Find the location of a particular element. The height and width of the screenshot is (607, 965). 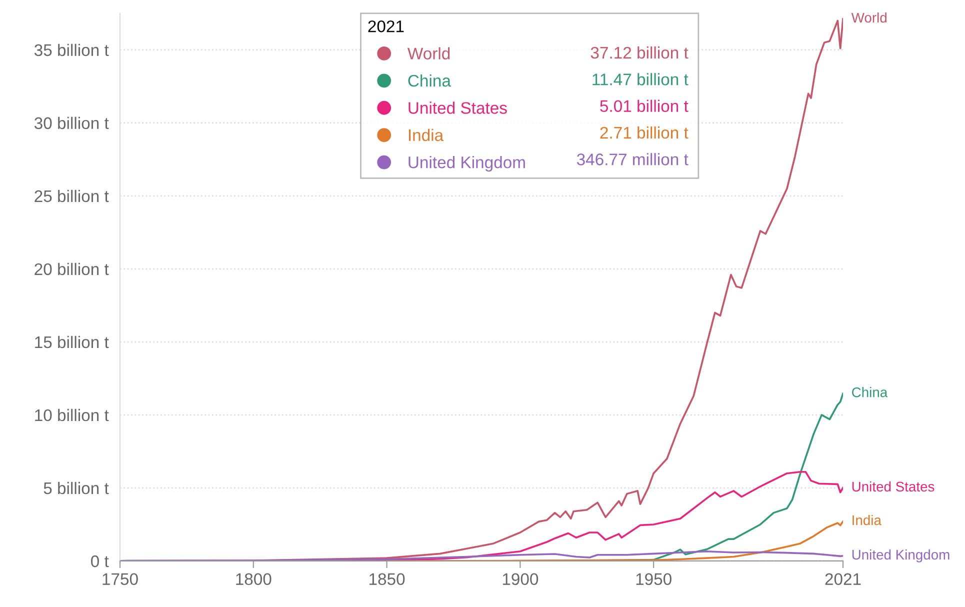

x-tick-label: 1950 is located at coordinates (654, 579).